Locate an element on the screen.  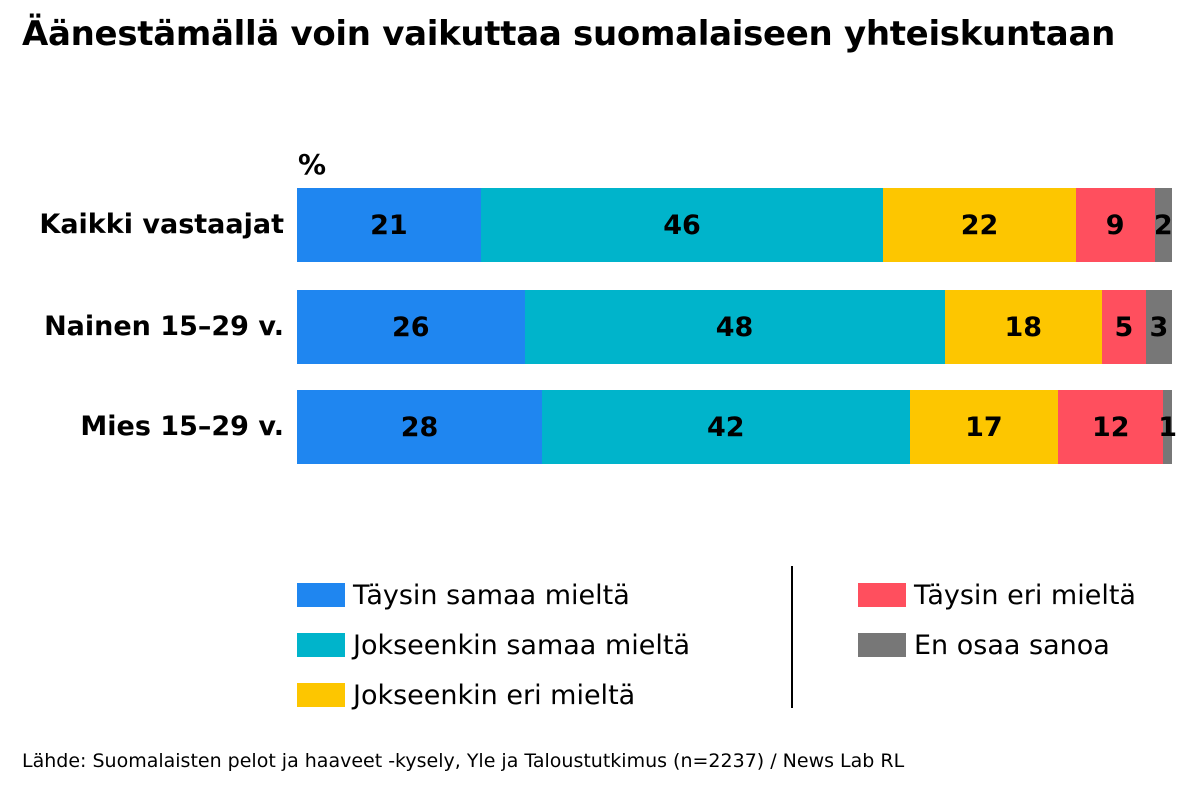
bar-segment: 3 is located at coordinates (1158, 327).